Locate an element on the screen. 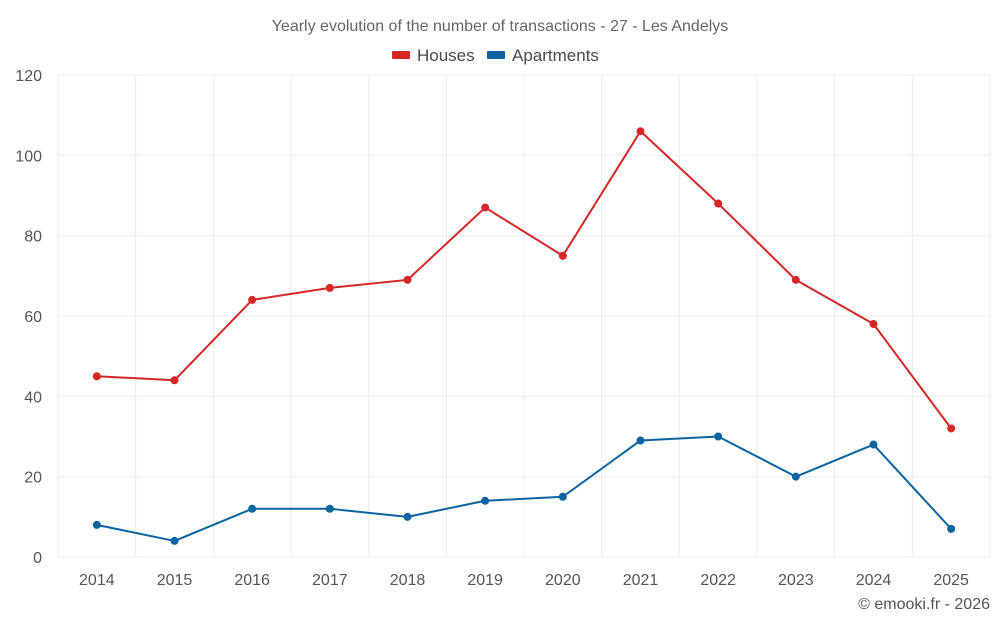 Image resolution: width=1000 pixels, height=625 pixels. y-tick-label: 100 is located at coordinates (28, 156).